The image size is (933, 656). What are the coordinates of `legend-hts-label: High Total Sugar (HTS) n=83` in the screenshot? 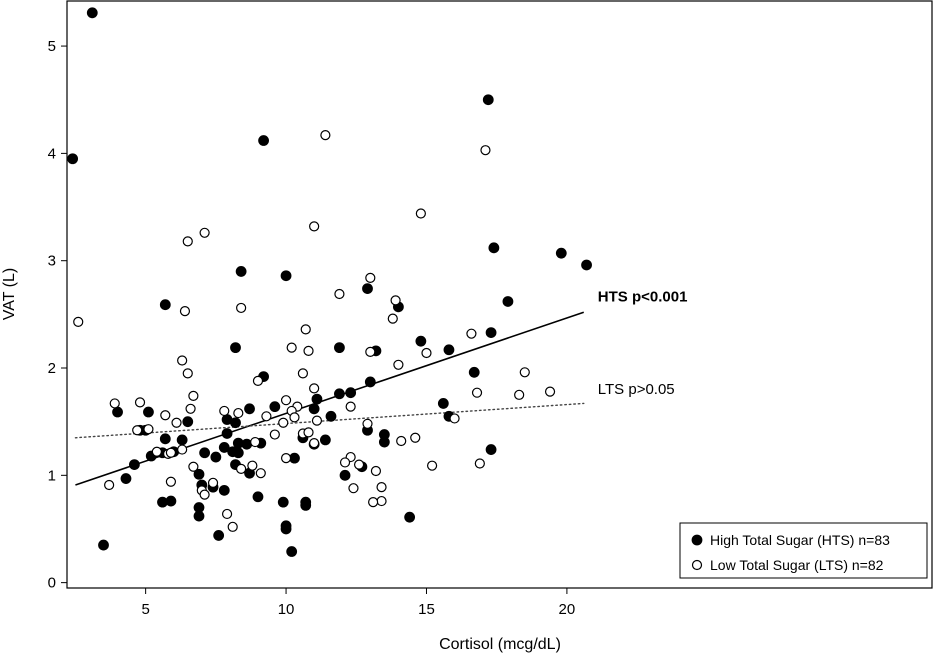 It's located at (800, 540).